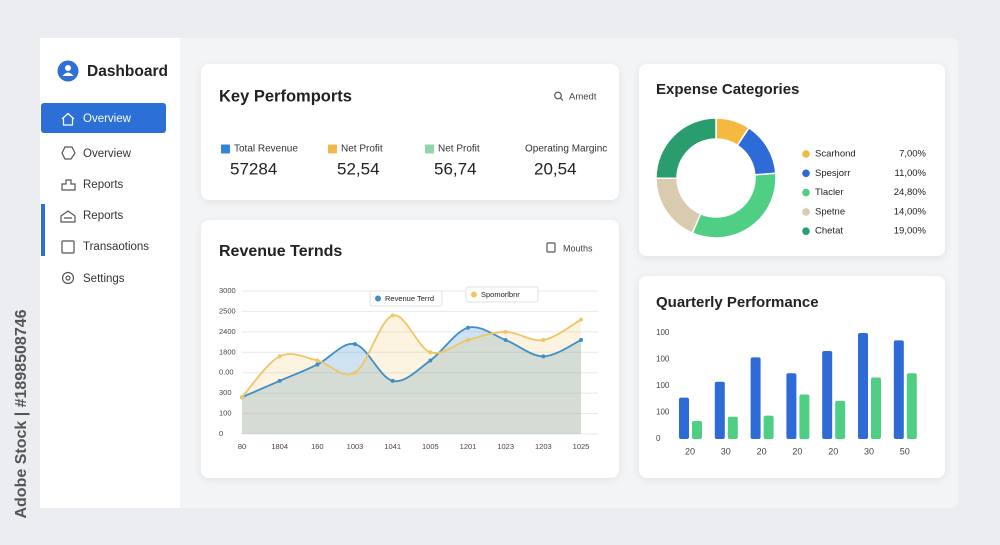  What do you see at coordinates (317, 446) in the screenshot?
I see `x-tick-label: 160` at bounding box center [317, 446].